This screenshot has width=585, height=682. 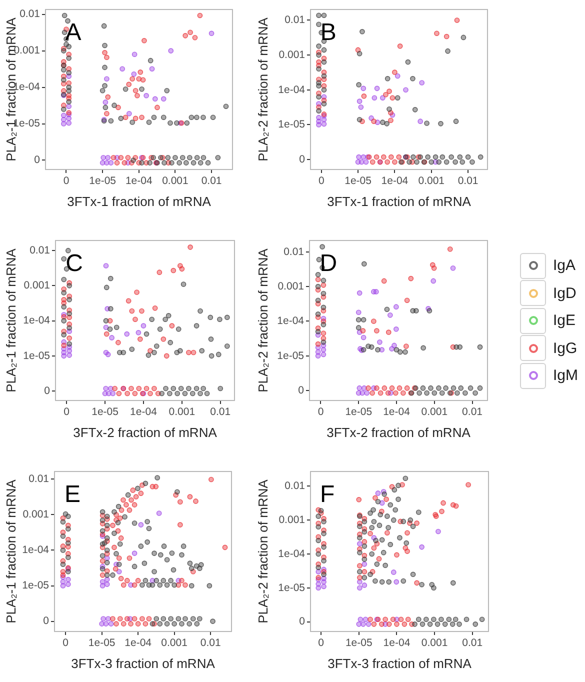 I want to click on legend-label: IgA, so click(x=564, y=265).